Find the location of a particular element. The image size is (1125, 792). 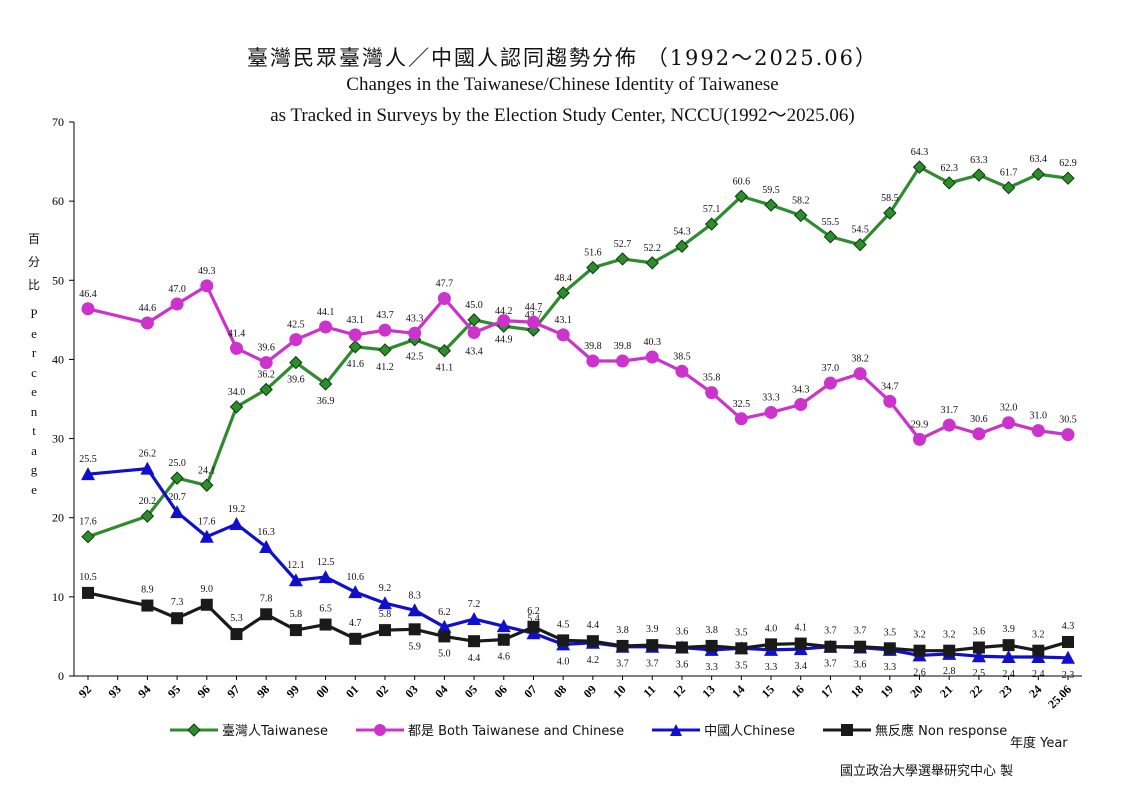

both-data-label: 41.4 is located at coordinates (237, 333).